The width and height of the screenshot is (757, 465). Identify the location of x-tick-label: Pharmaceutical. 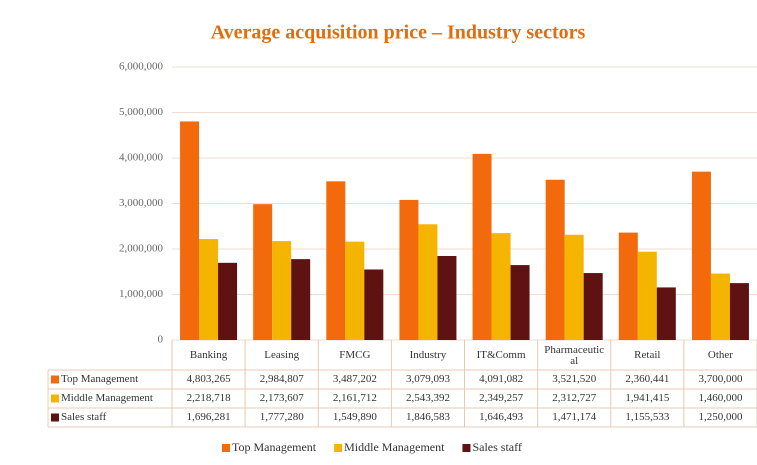
(574, 355).